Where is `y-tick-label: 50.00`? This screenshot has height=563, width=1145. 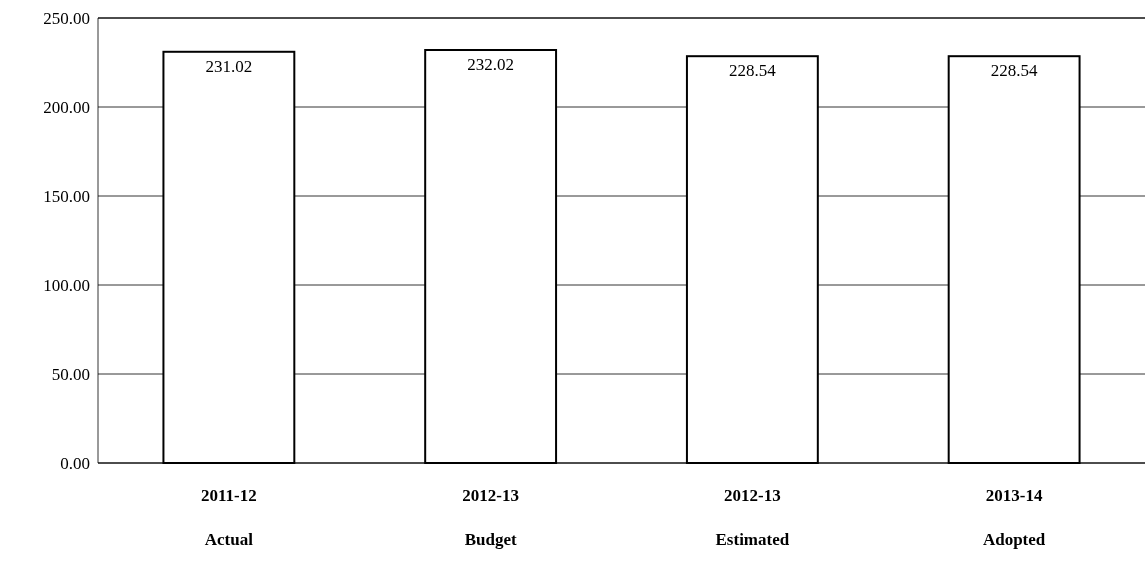
y-tick-label: 50.00 is located at coordinates (70, 374).